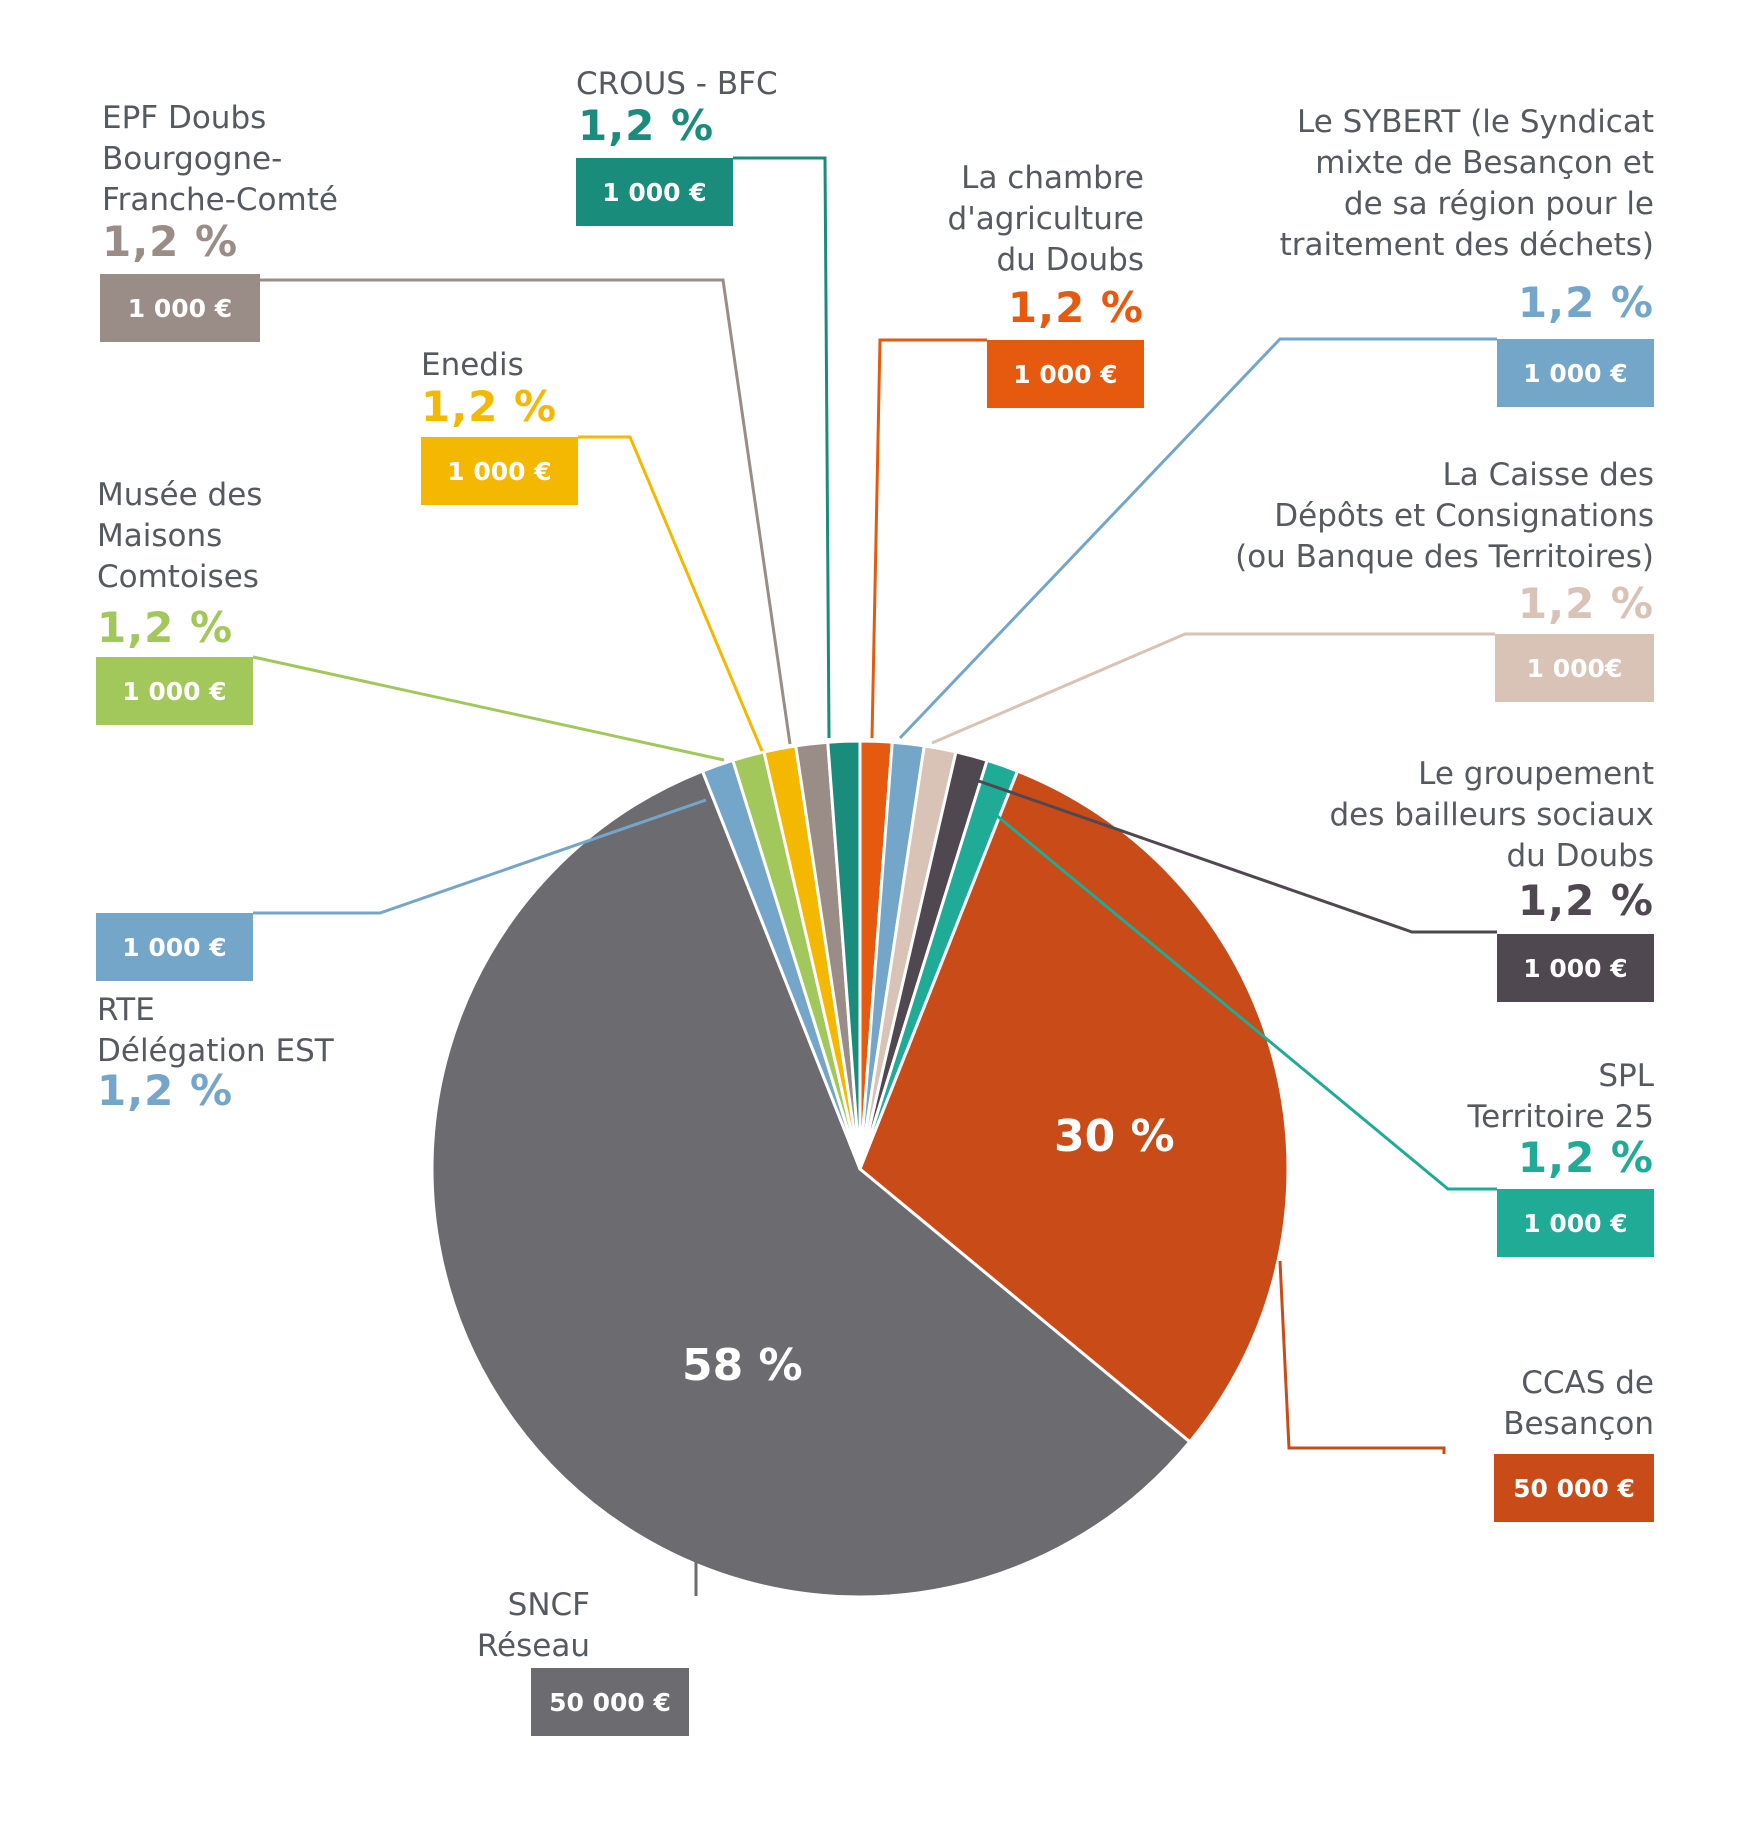 This screenshot has width=1752, height=1841. What do you see at coordinates (192, 159) in the screenshot?
I see `slice-label-5-line-1: Bourgogne-` at bounding box center [192, 159].